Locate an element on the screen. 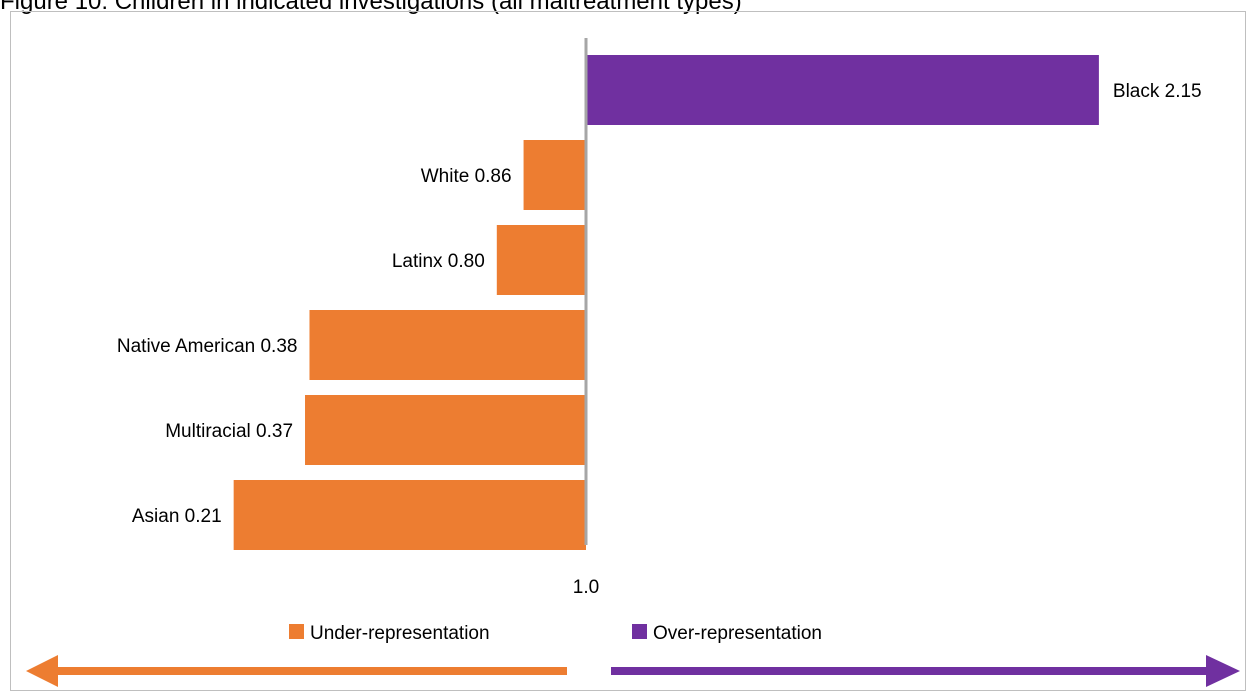  data-label: Multiracial 0.37 is located at coordinates (229, 431).